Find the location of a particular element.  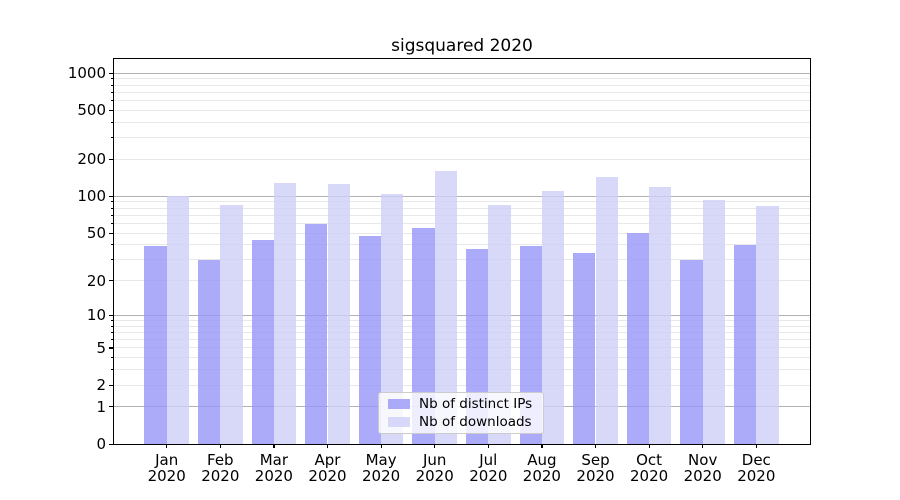

bar-aug-downloads is located at coordinates (553, 317).